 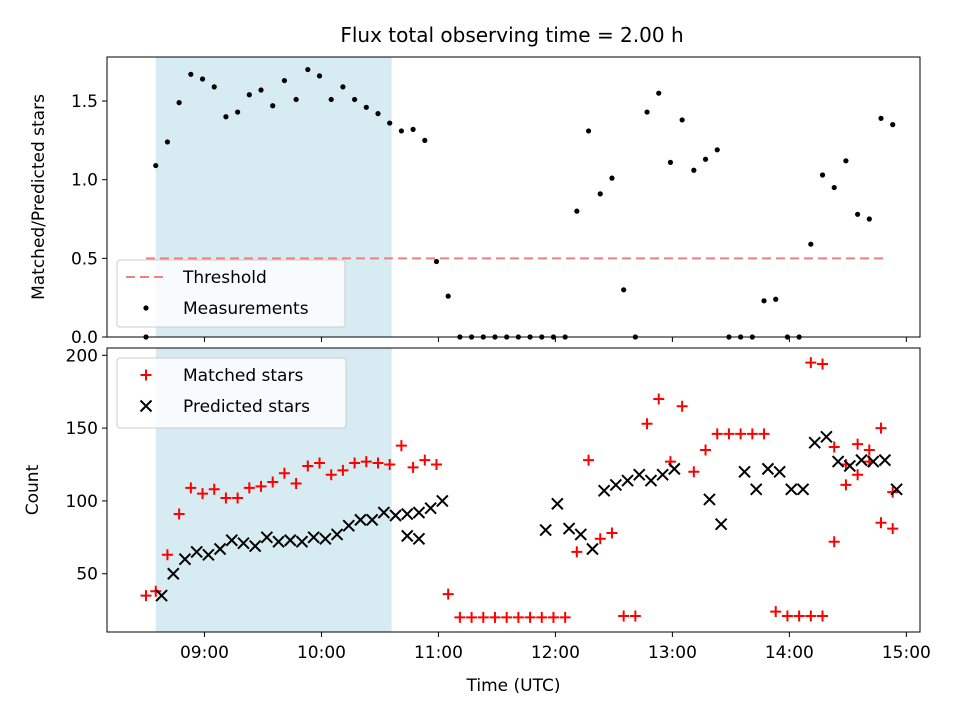 What do you see at coordinates (246, 309) in the screenshot?
I see `legend-label: Measurements` at bounding box center [246, 309].